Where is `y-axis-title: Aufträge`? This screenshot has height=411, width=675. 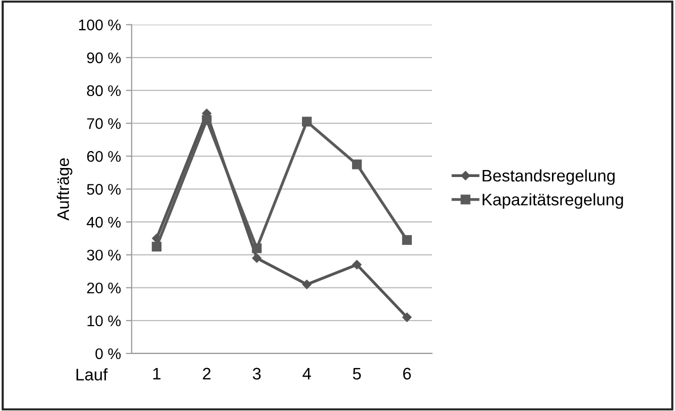 y-axis-title: Aufträge is located at coordinates (64, 189).